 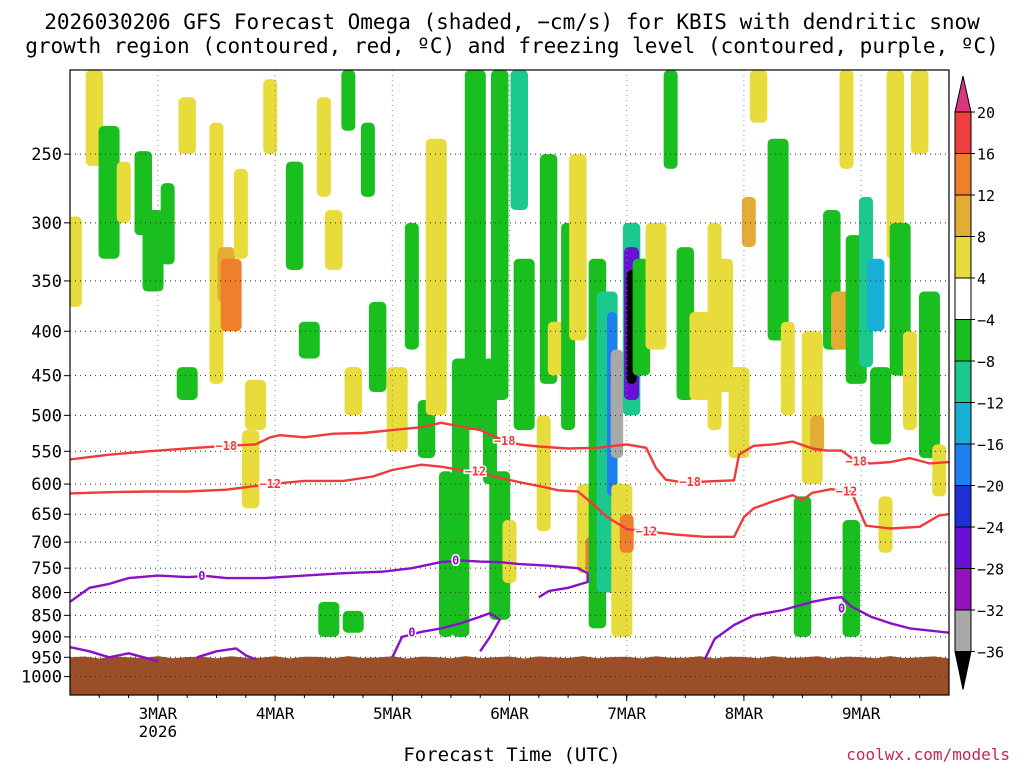 I want to click on y-tick-label: 650, so click(x=46, y=515).